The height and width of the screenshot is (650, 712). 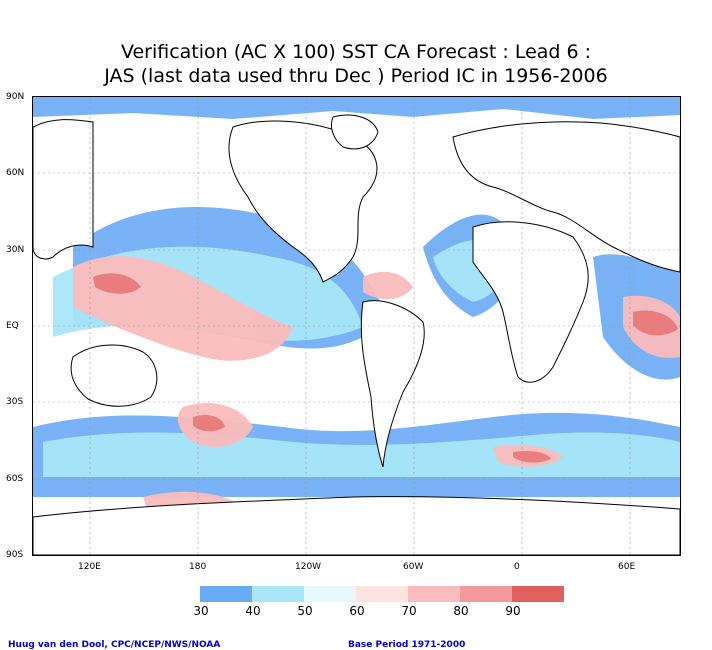 What do you see at coordinates (12, 326) in the screenshot?
I see `lat-label-eq: EQ` at bounding box center [12, 326].